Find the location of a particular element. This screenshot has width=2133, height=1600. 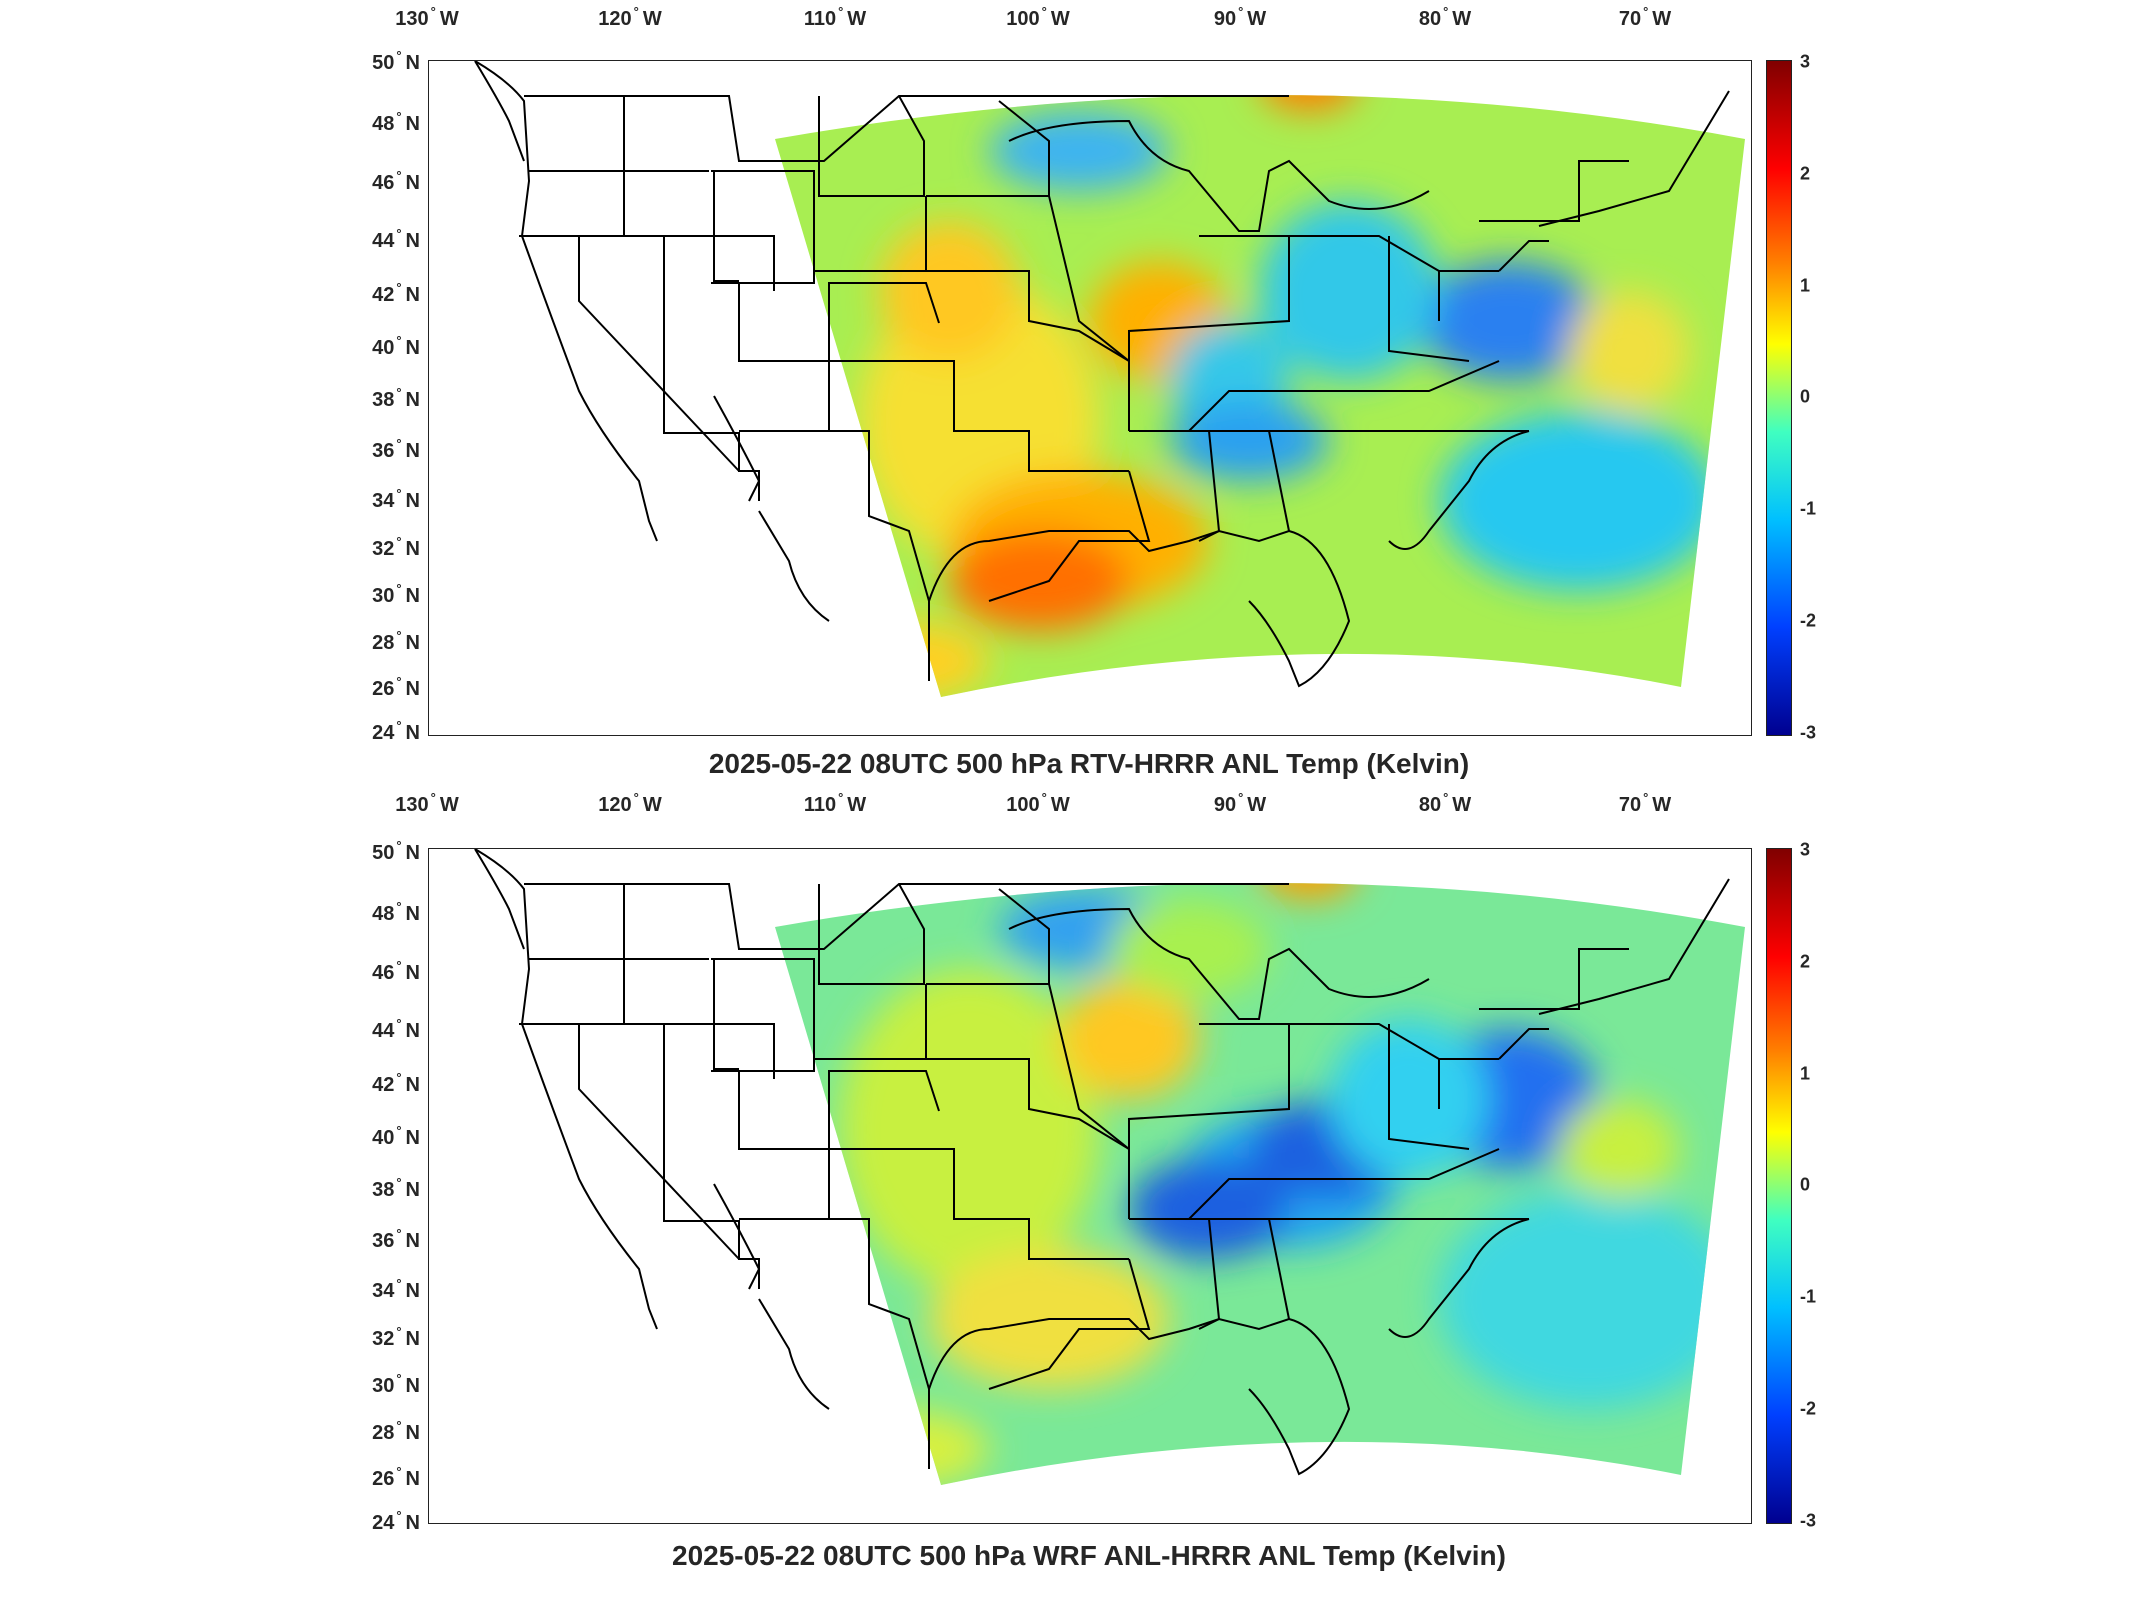

colorbar-tick: 3 is located at coordinates (1805, 61).